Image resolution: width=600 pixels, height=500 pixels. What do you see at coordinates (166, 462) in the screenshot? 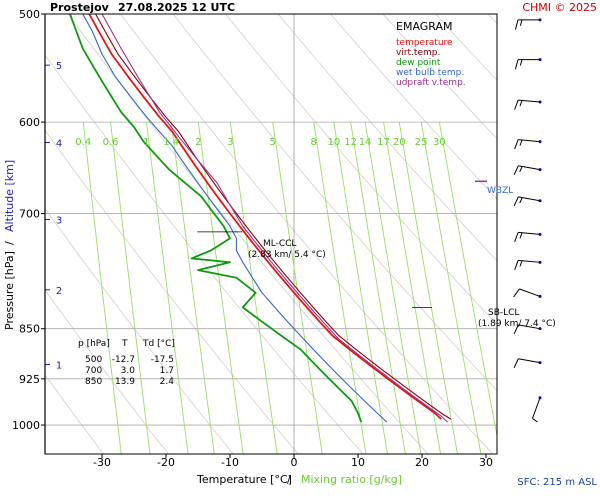
I see `temperature-tick-label: -20` at bounding box center [166, 462].